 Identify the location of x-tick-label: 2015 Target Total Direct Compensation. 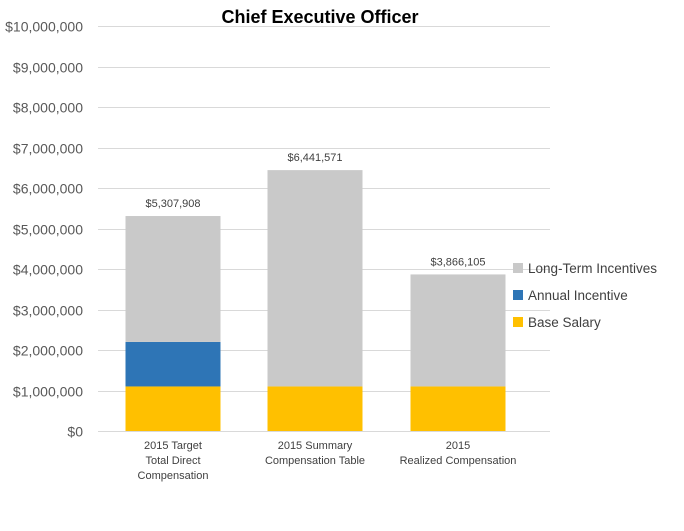
(173, 461).